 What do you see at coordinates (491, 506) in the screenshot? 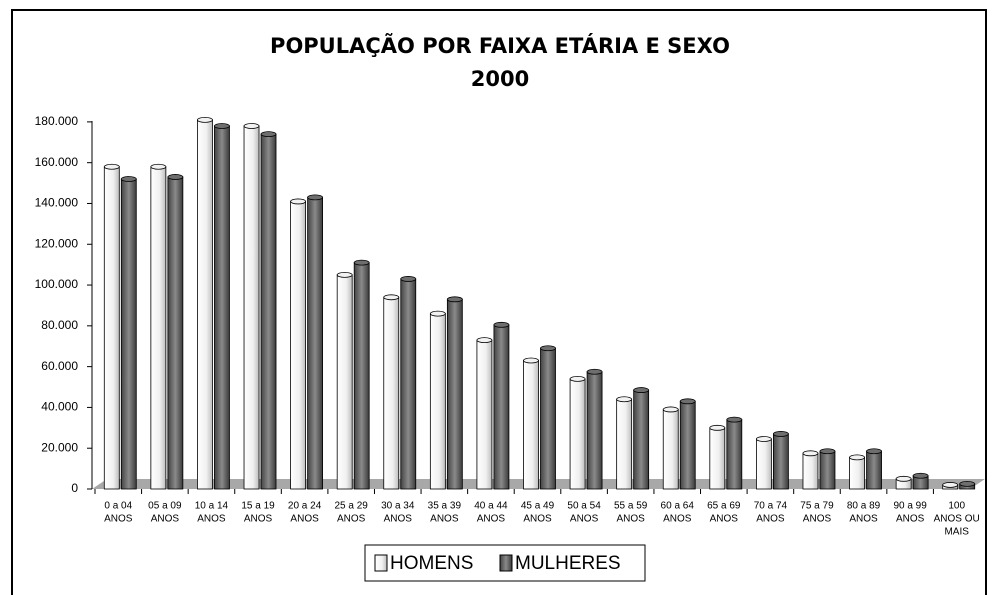
I see `x-tick-label: 40 a 44` at bounding box center [491, 506].